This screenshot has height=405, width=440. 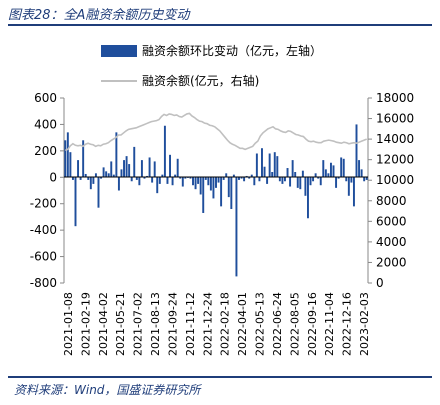 I want to click on title-rule, so click(x=220, y=25).